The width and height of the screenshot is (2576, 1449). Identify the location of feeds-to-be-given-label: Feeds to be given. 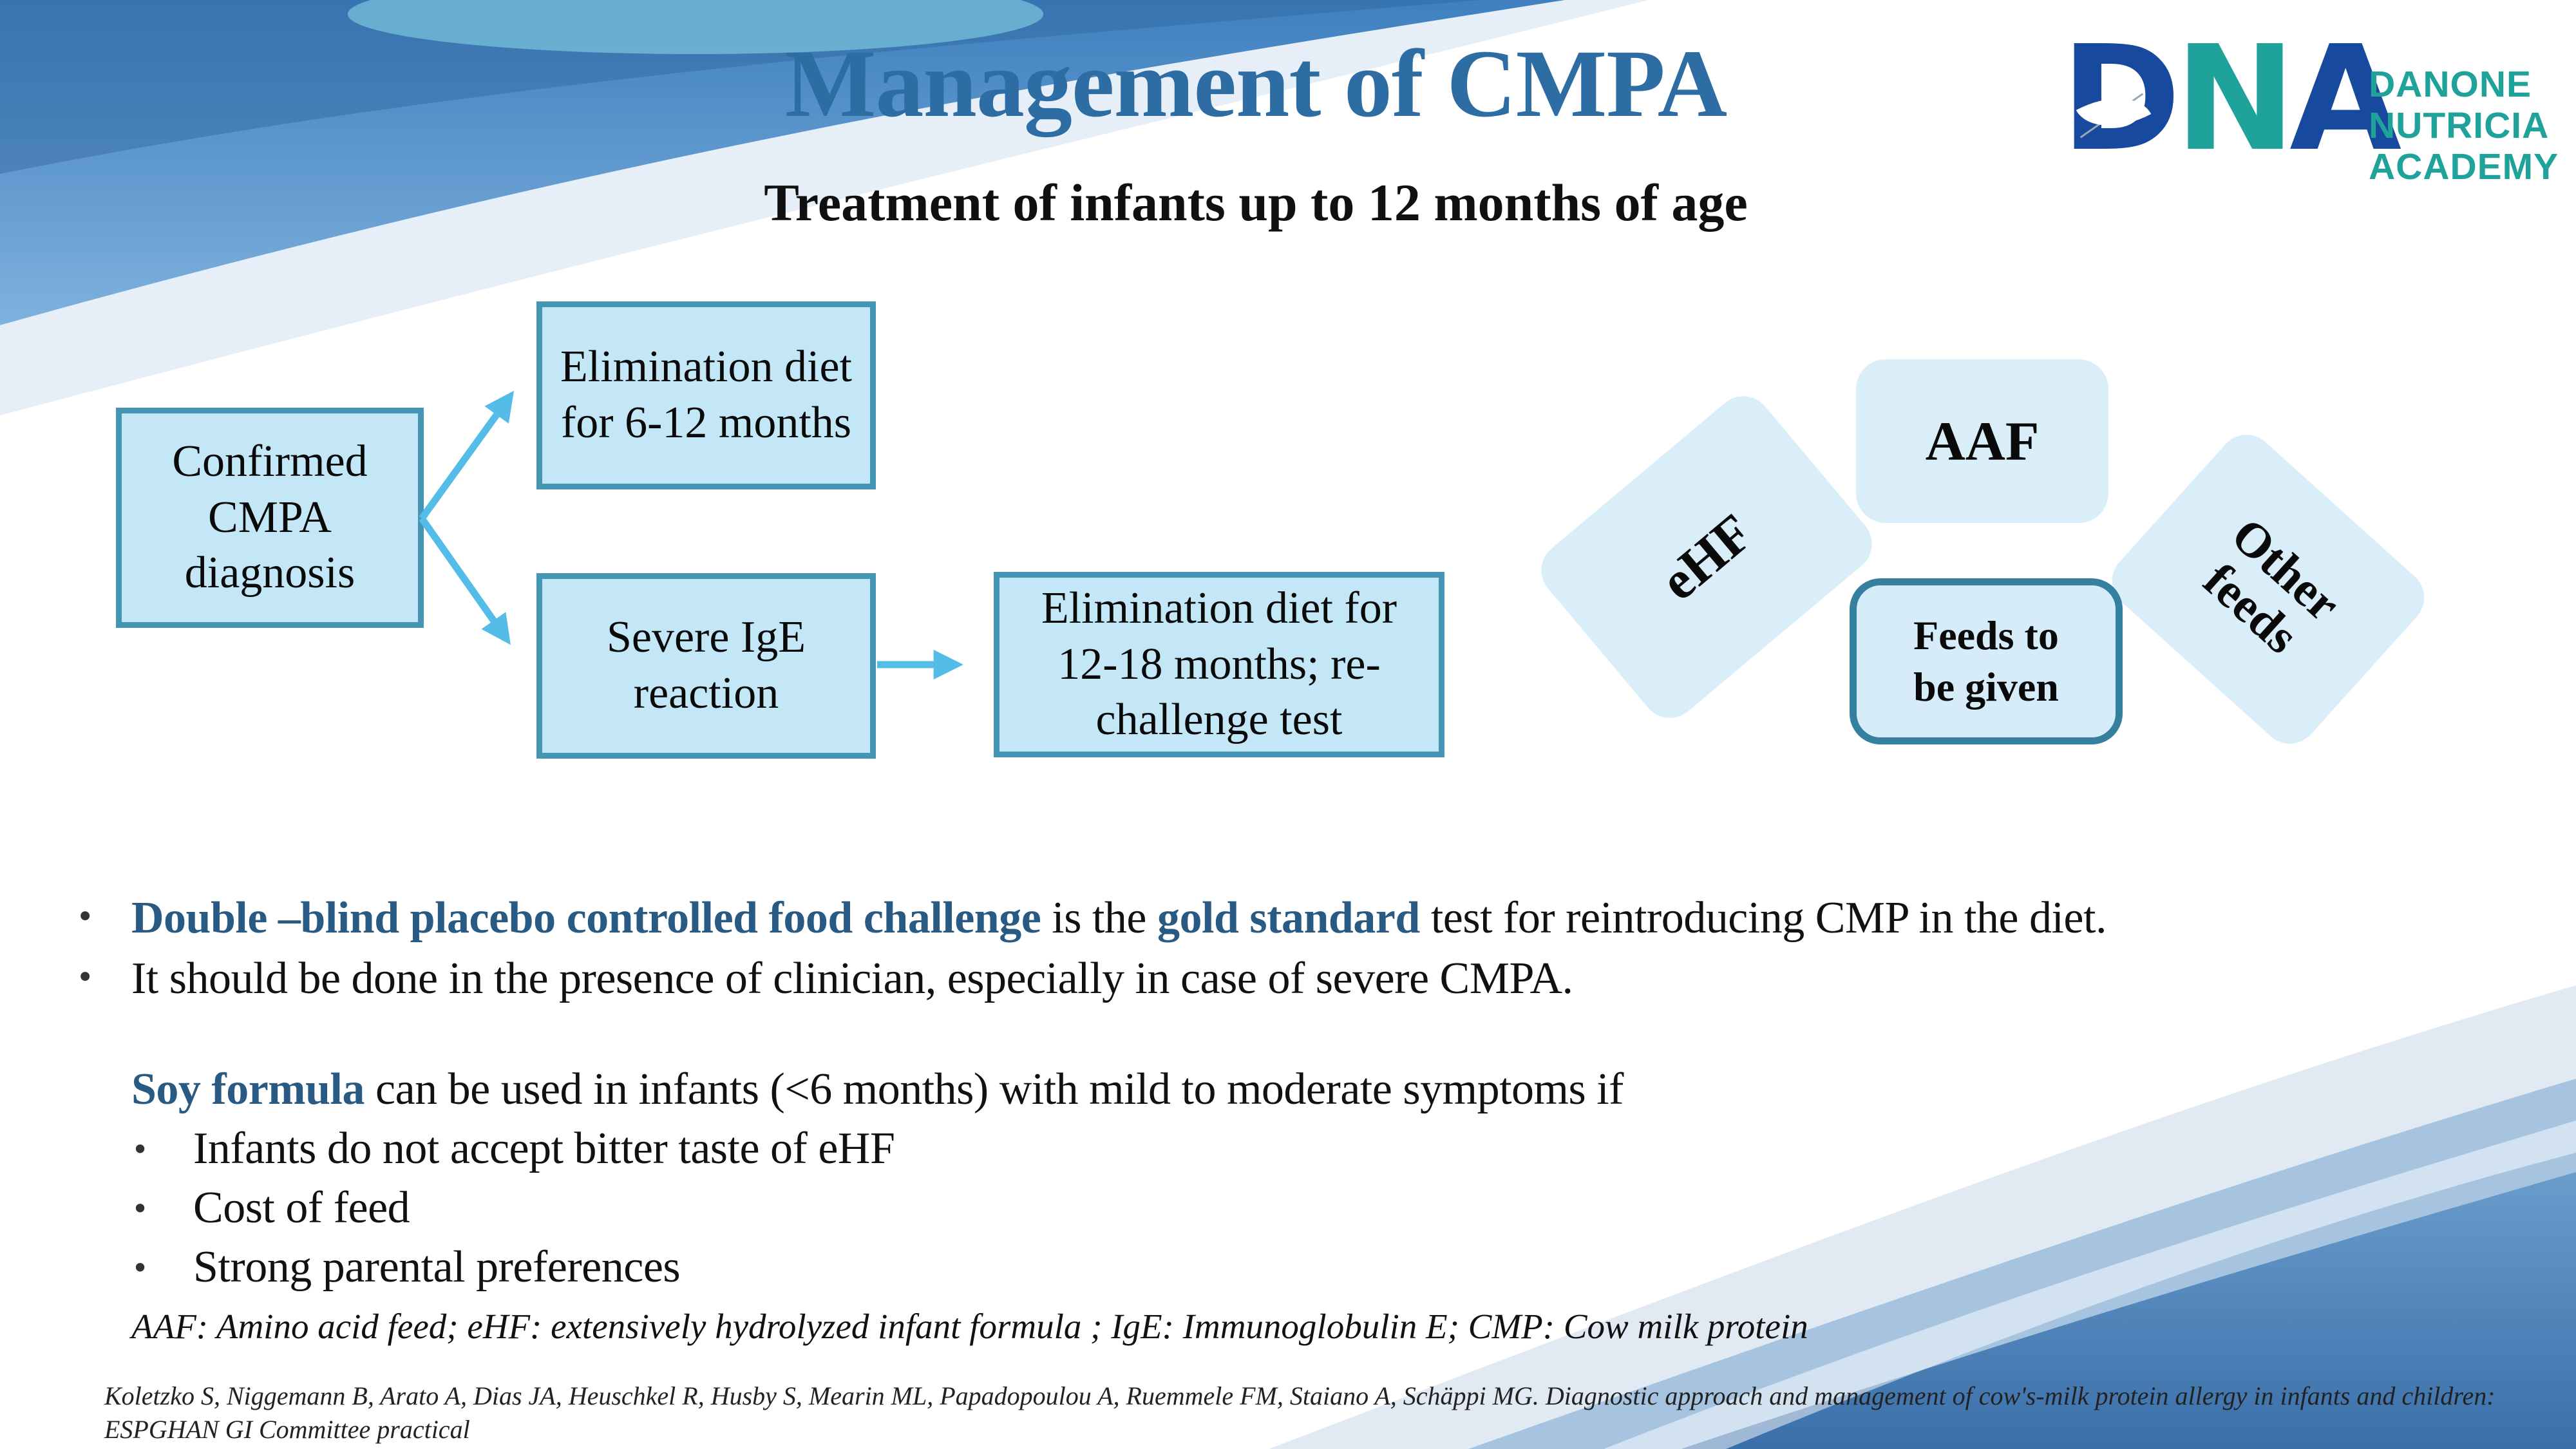
(1986, 661).